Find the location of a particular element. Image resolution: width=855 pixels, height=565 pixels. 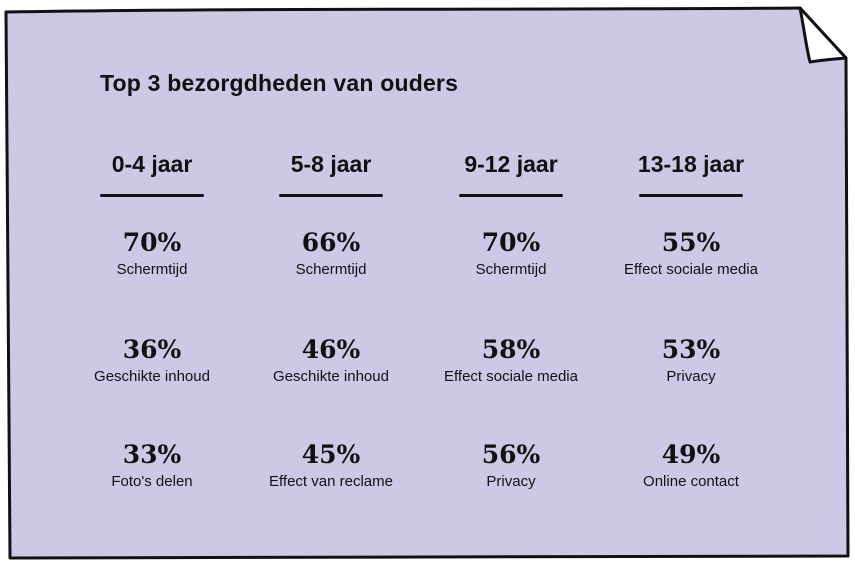

stat-item: 49% Online contact is located at coordinates (691, 466).